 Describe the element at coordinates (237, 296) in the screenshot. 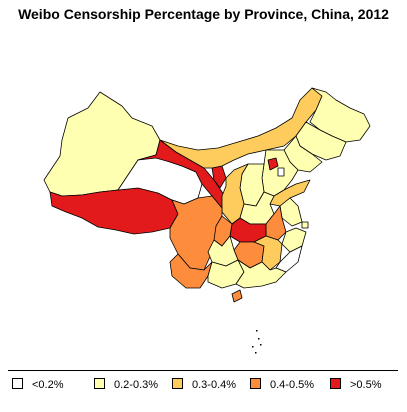

I see `province-hainan` at that location.